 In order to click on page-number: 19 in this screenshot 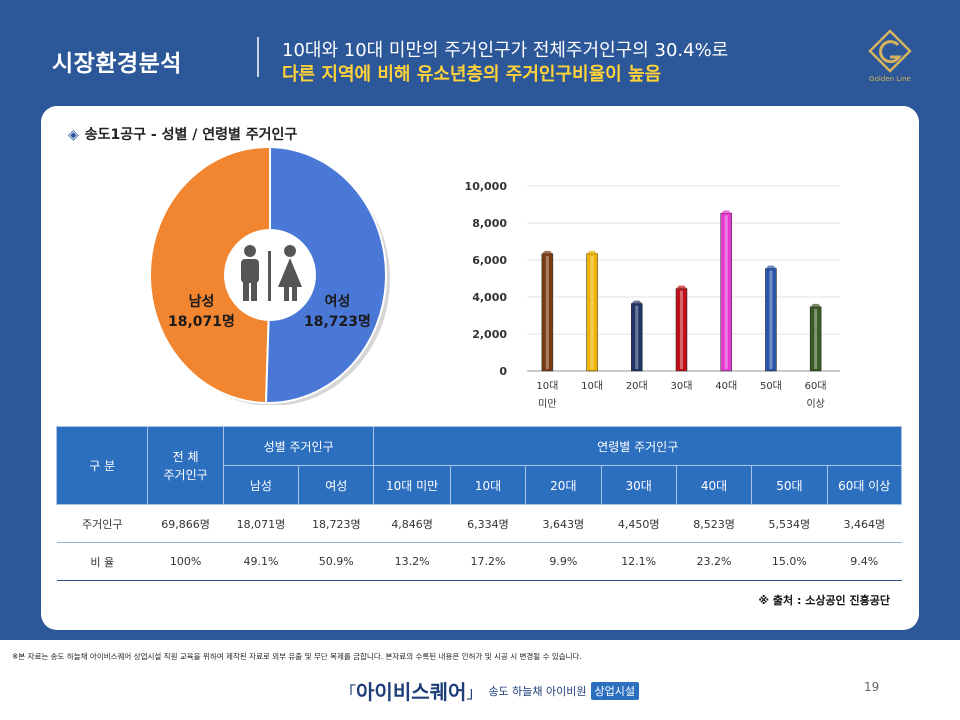, I will do `click(872, 687)`.